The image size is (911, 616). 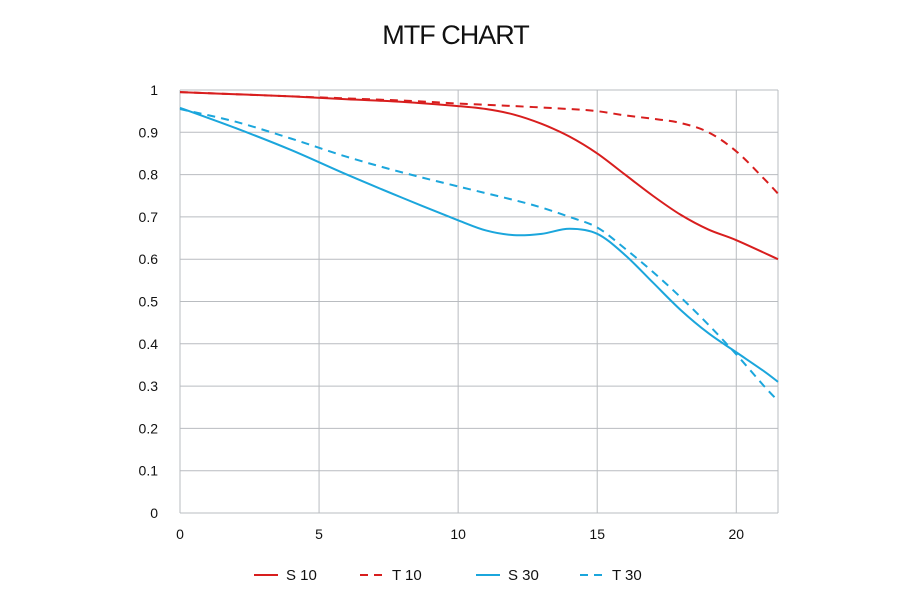 What do you see at coordinates (149, 344) in the screenshot?
I see `y-tick-label: 0.4` at bounding box center [149, 344].